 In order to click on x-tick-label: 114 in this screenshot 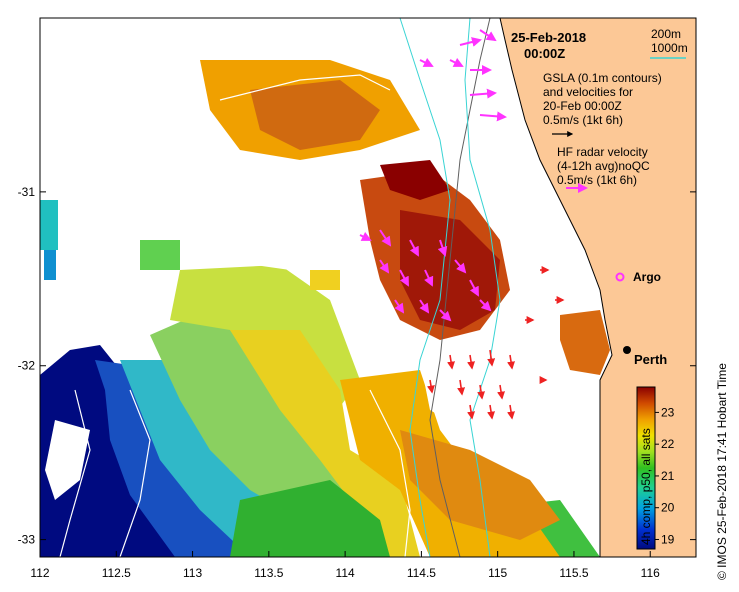, I will do `click(345, 573)`.